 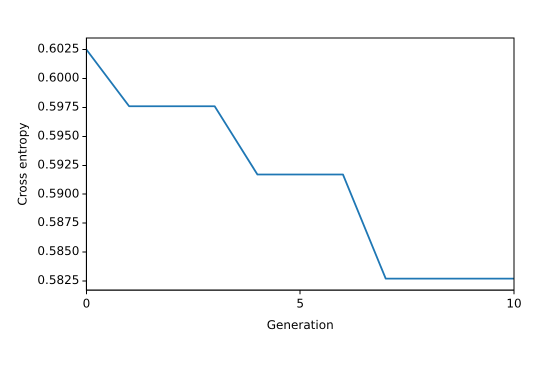 What do you see at coordinates (300, 303) in the screenshot?
I see `x-tick-label: 5` at bounding box center [300, 303].